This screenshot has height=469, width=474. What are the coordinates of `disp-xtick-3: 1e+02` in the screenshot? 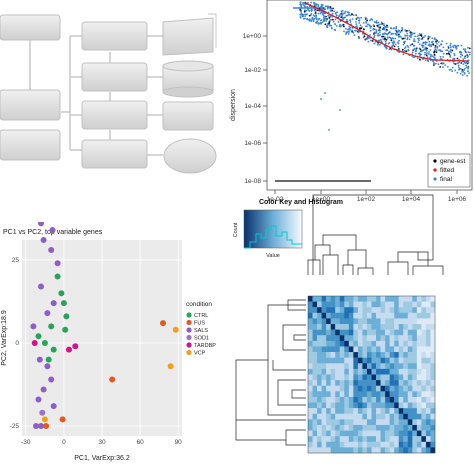 It's located at (366, 199).